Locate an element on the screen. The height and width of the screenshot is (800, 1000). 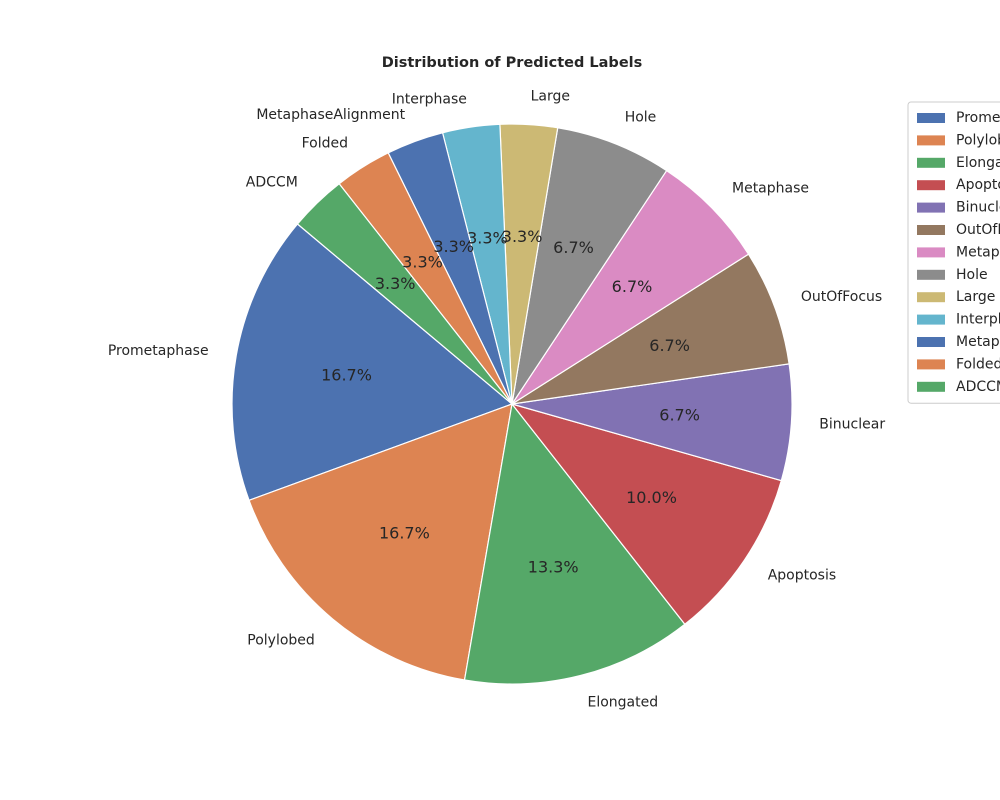
legend-swatch-outoffocus is located at coordinates (931, 230).